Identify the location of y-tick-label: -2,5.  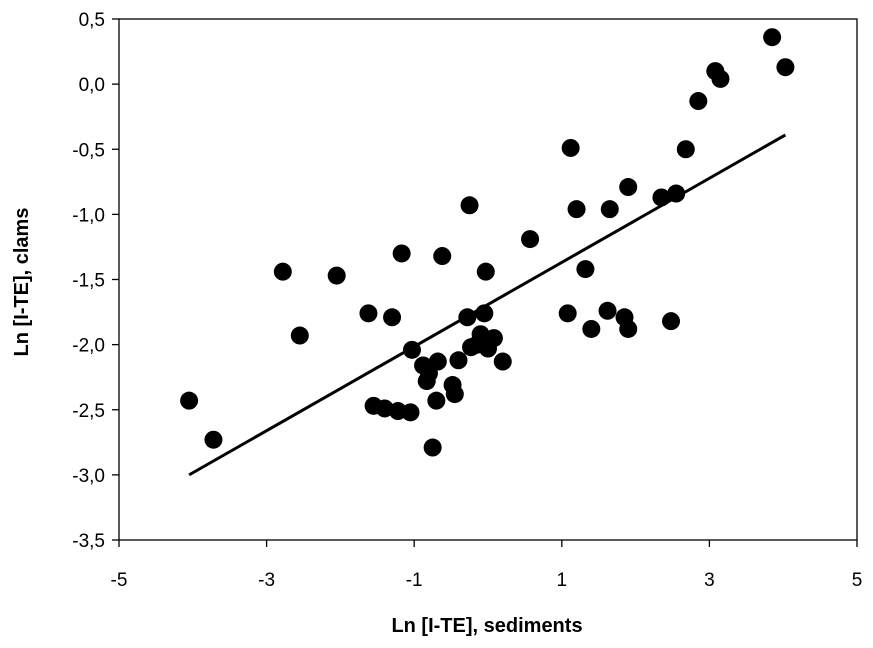
(88, 411).